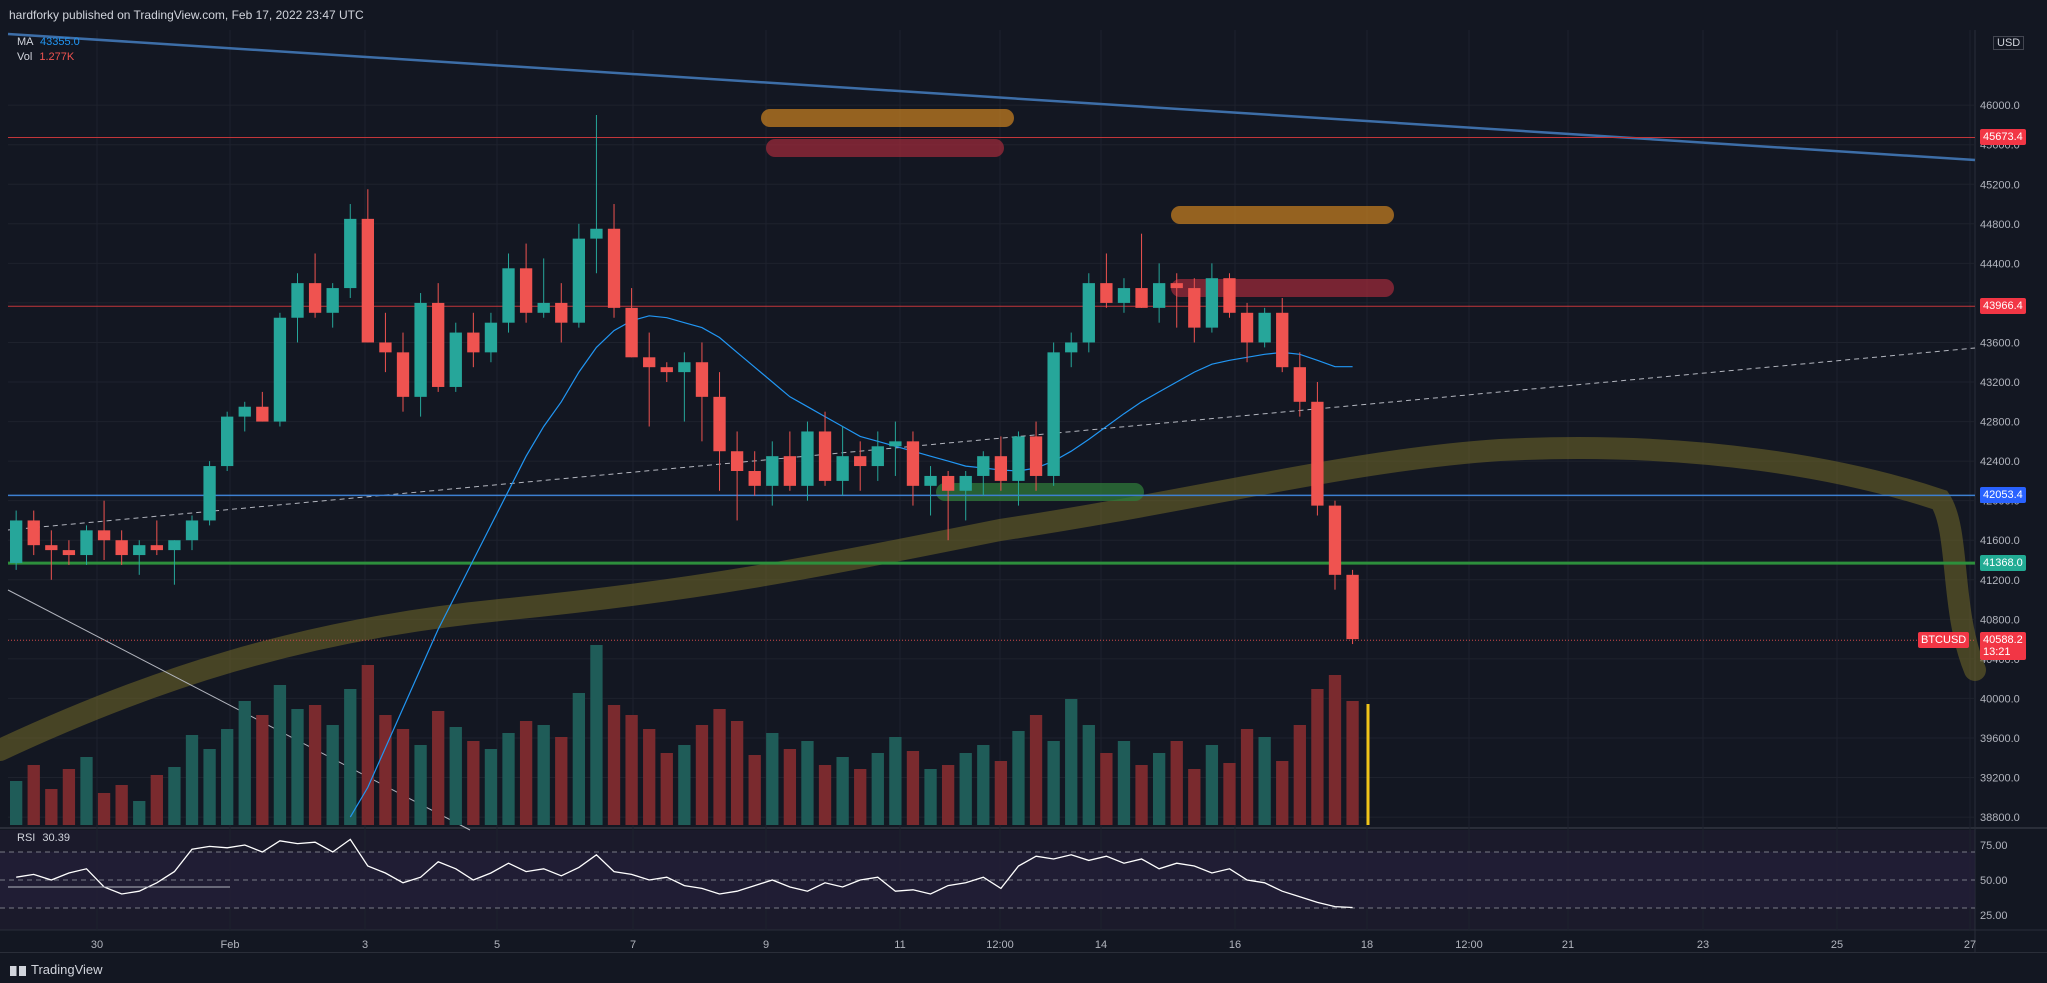 Image resolution: width=2047 pixels, height=983 pixels. I want to click on vol-legend: Vol 1.277K, so click(45, 57).